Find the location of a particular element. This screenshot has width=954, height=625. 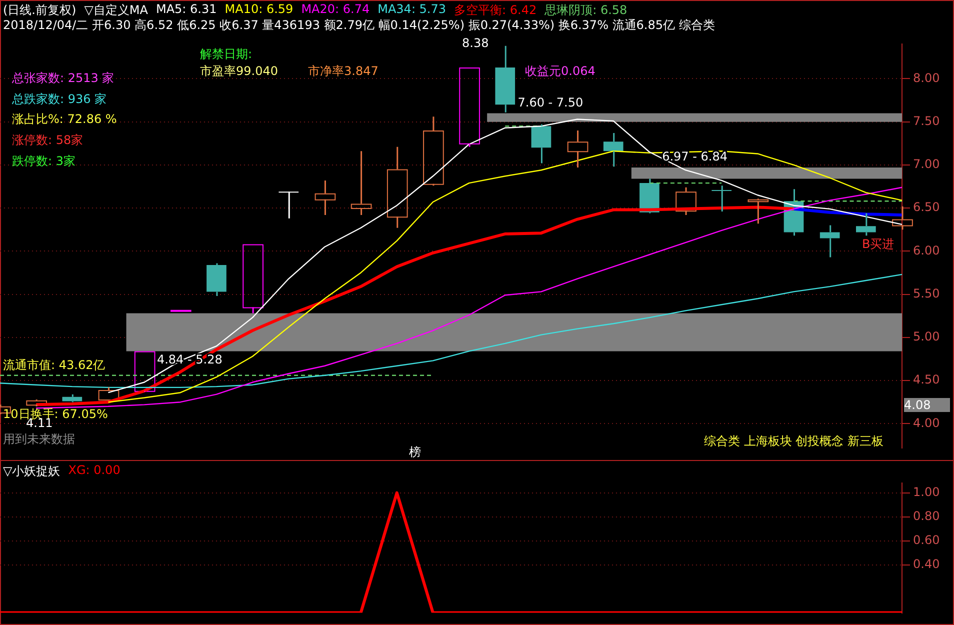

y-tick-label: 0.60 is located at coordinates (926, 539).